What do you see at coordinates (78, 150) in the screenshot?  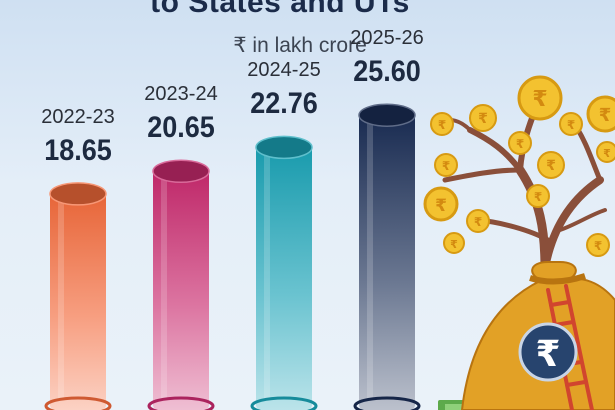 I see `value-label: 18.65` at bounding box center [78, 150].